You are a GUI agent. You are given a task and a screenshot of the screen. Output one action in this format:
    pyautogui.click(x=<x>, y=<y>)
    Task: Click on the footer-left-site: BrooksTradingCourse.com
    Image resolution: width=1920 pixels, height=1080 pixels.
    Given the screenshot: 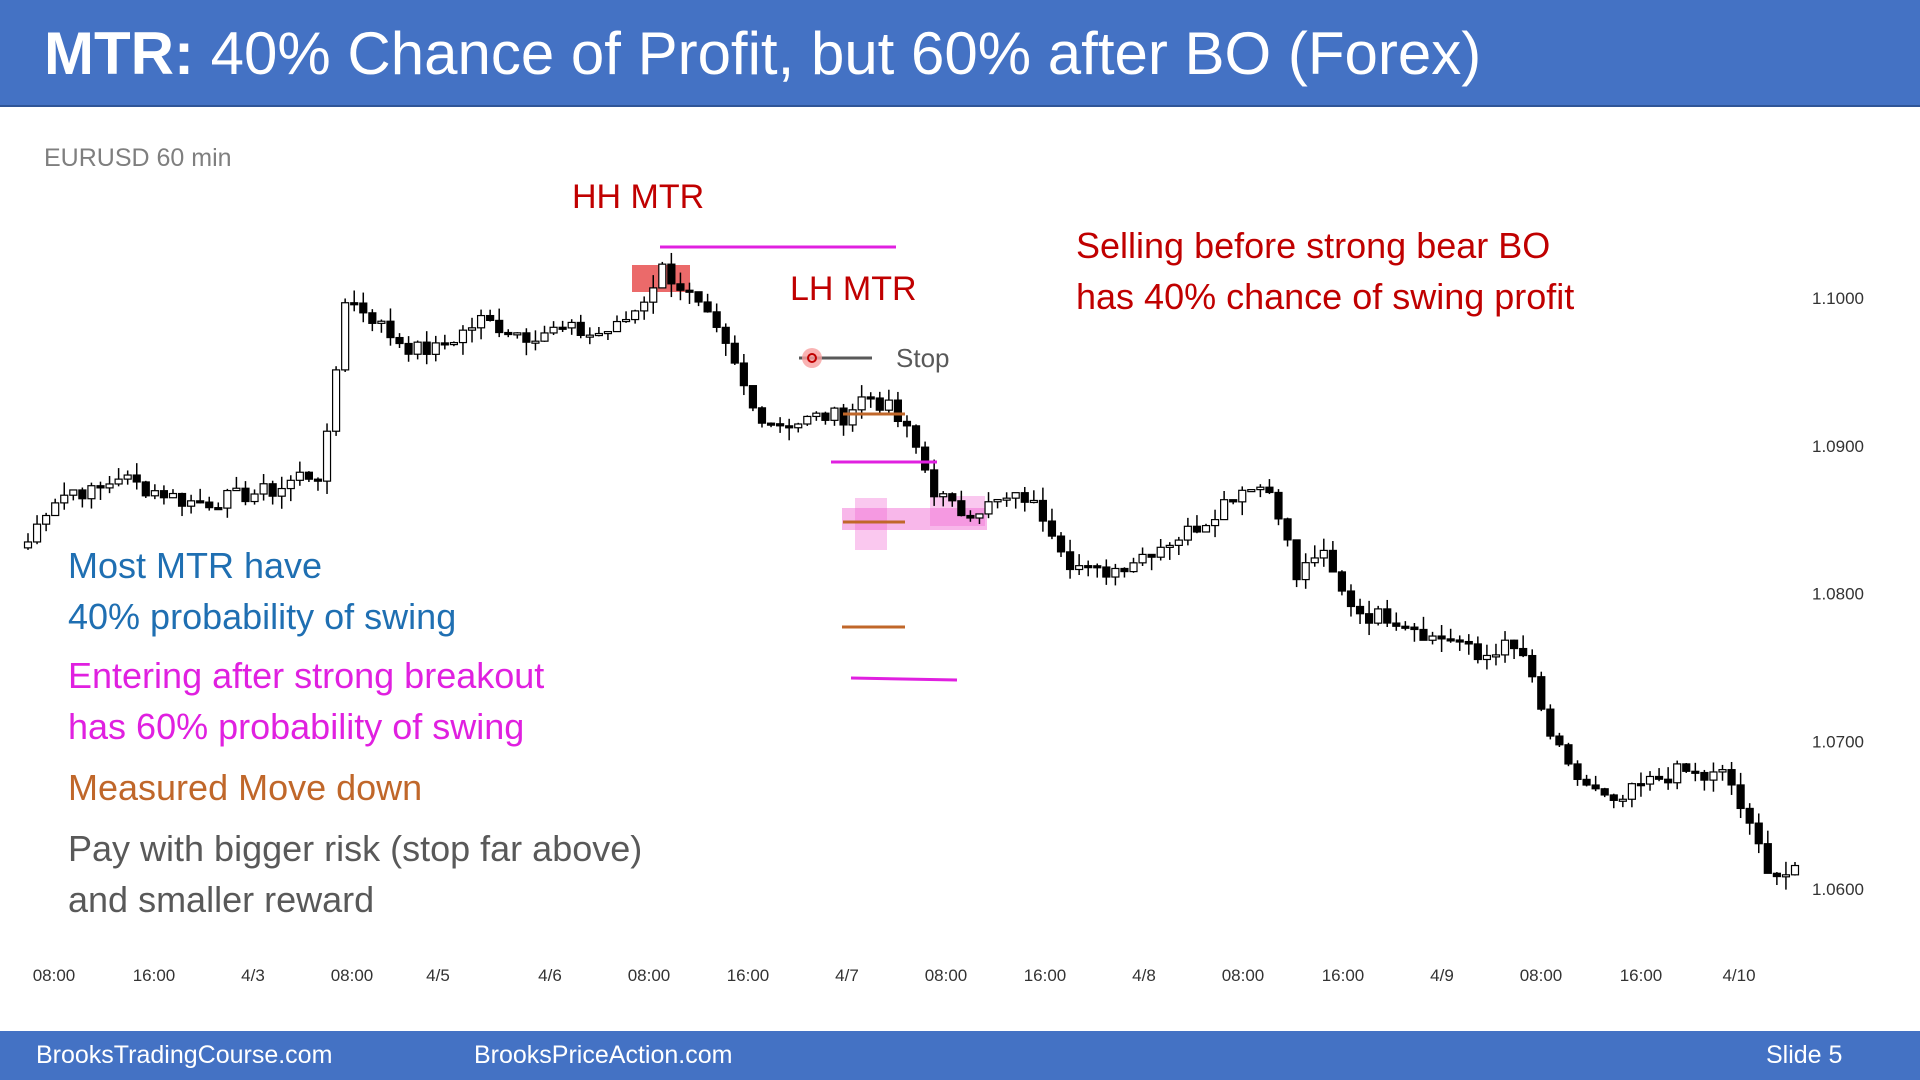 What is the action you would take?
    pyautogui.click(x=184, y=1055)
    